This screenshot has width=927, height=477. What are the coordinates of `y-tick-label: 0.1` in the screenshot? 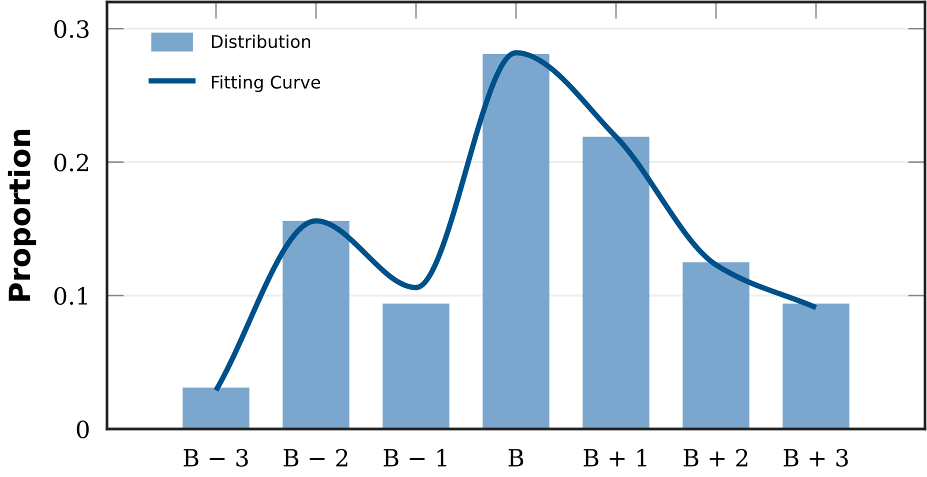 It's located at (70, 296).